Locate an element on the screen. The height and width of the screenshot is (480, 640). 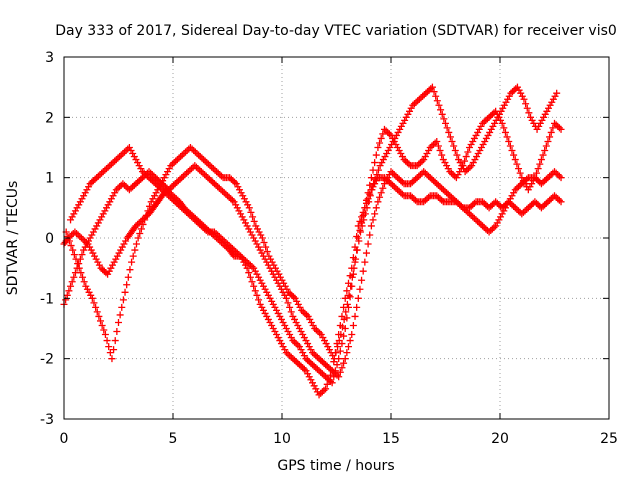
y-tick-label: -1 is located at coordinates (47, 299).